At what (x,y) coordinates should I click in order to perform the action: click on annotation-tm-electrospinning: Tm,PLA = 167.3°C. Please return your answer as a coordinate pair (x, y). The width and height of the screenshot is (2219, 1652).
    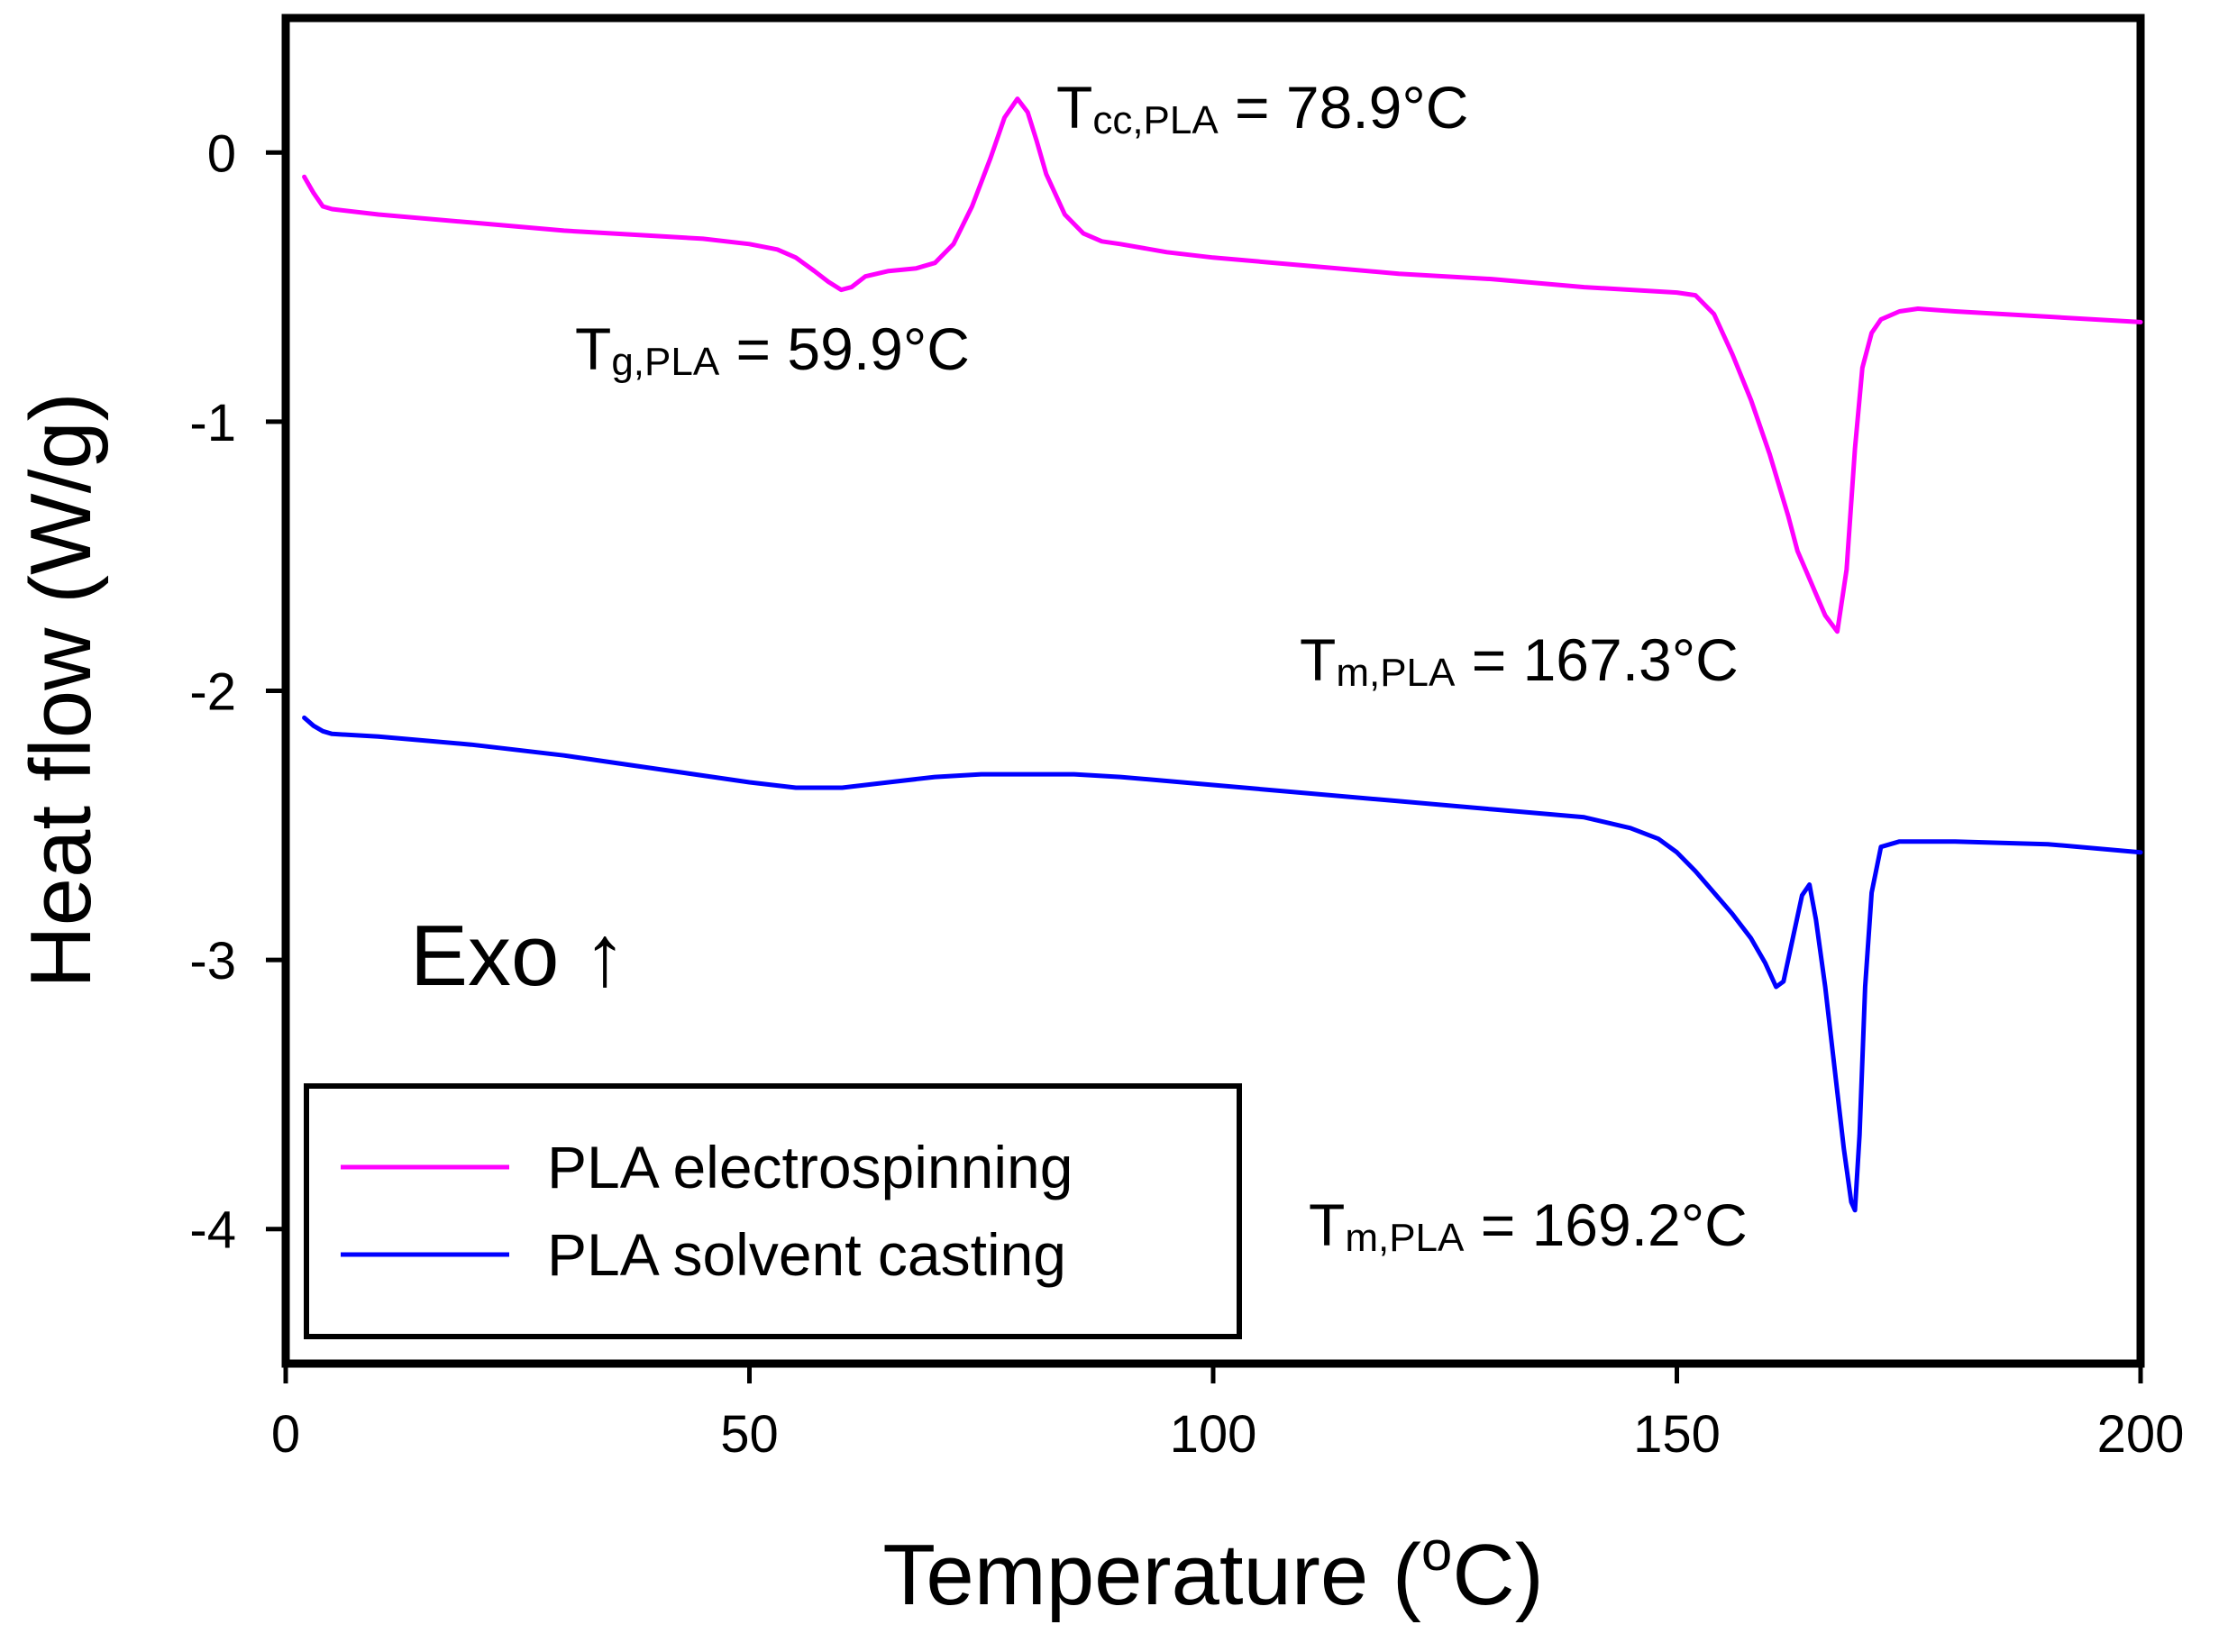
    Looking at the image, I should click on (1519, 660).